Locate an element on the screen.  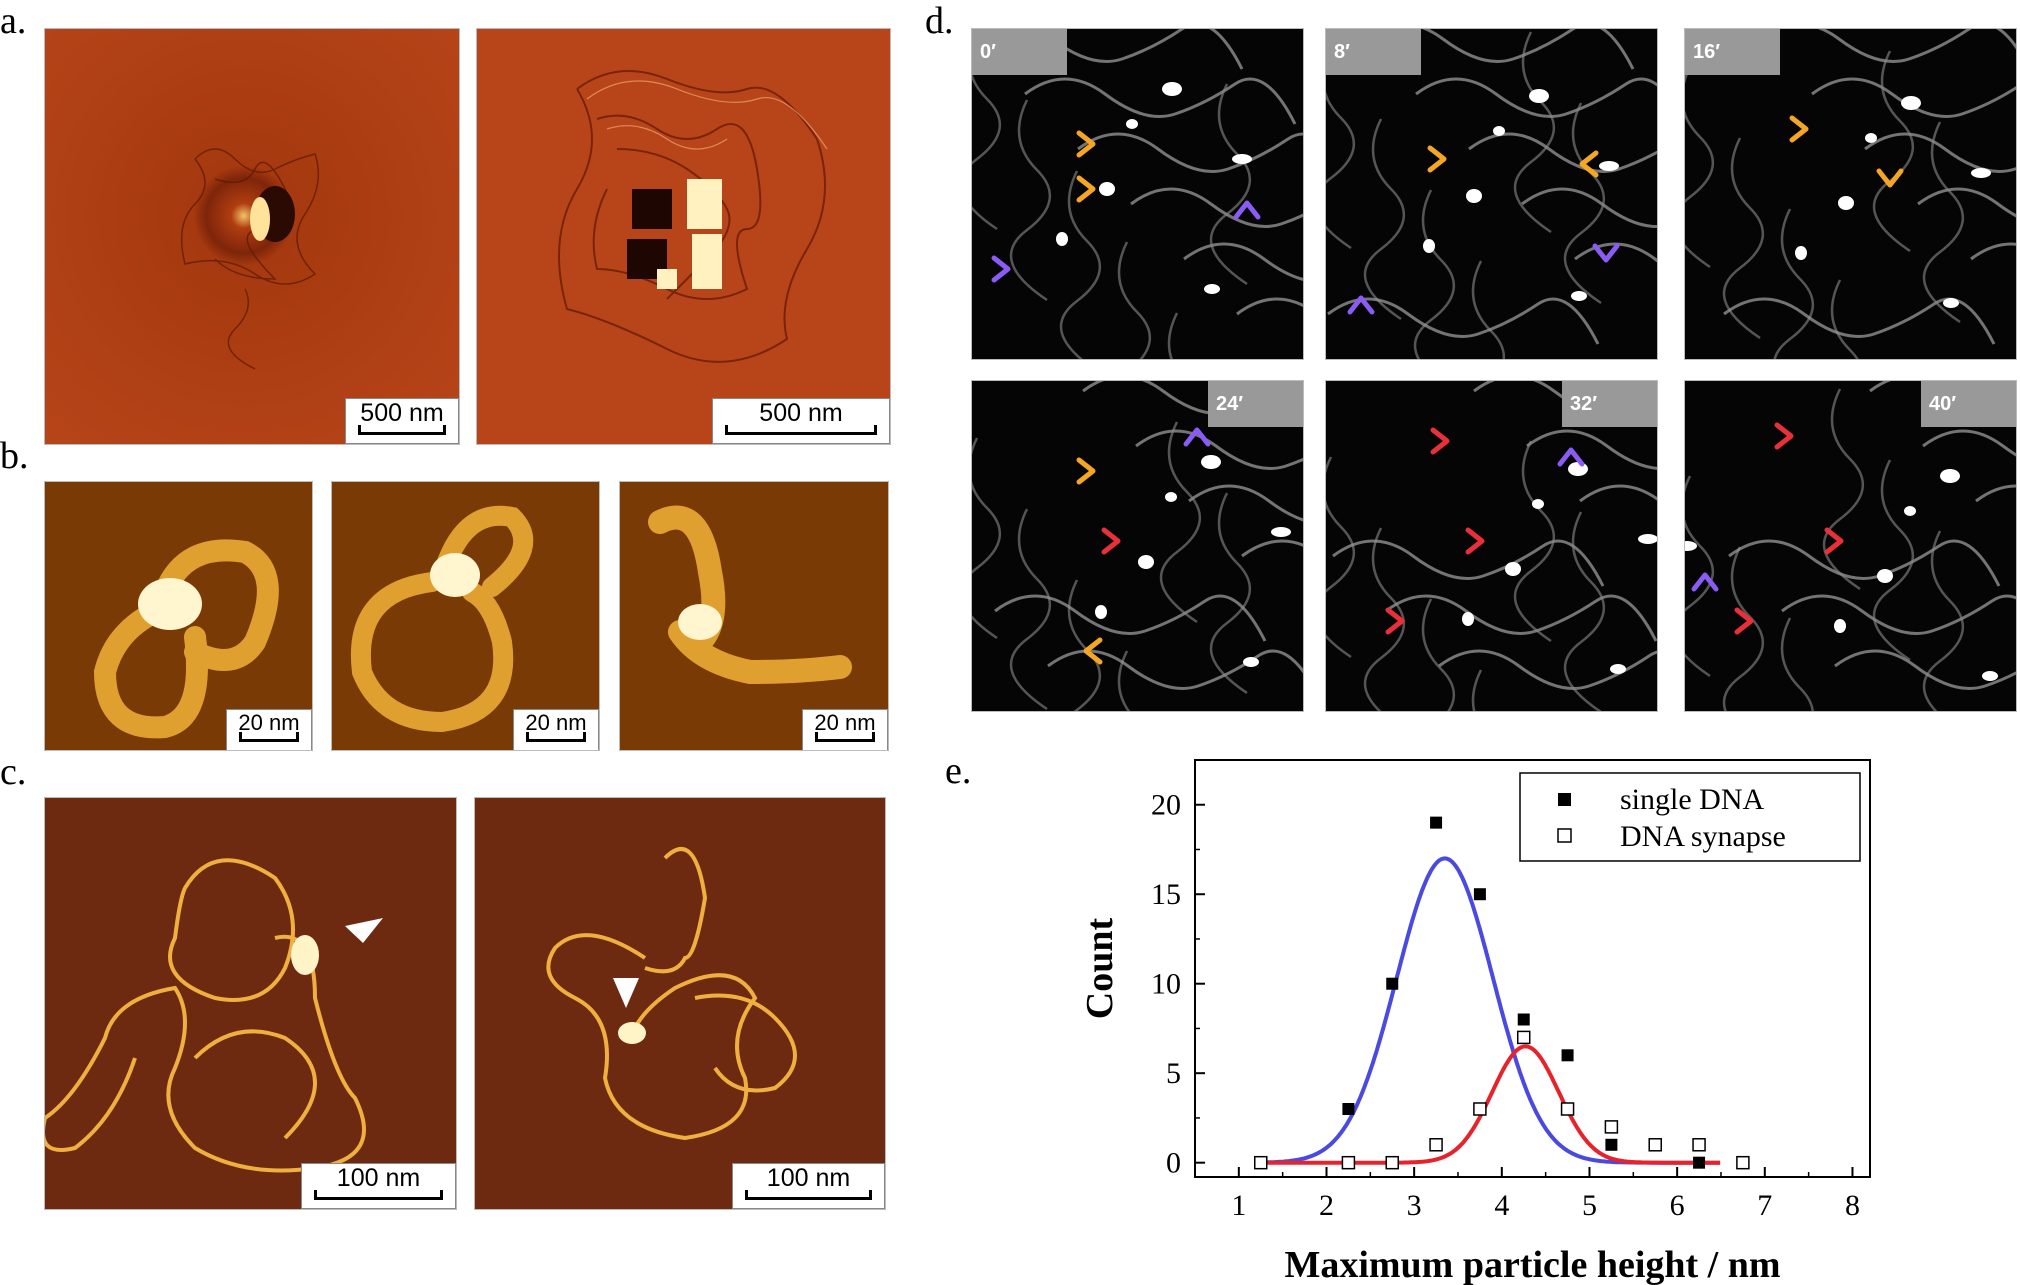
scale-bar-a-left: 500 nm is located at coordinates (402, 421).